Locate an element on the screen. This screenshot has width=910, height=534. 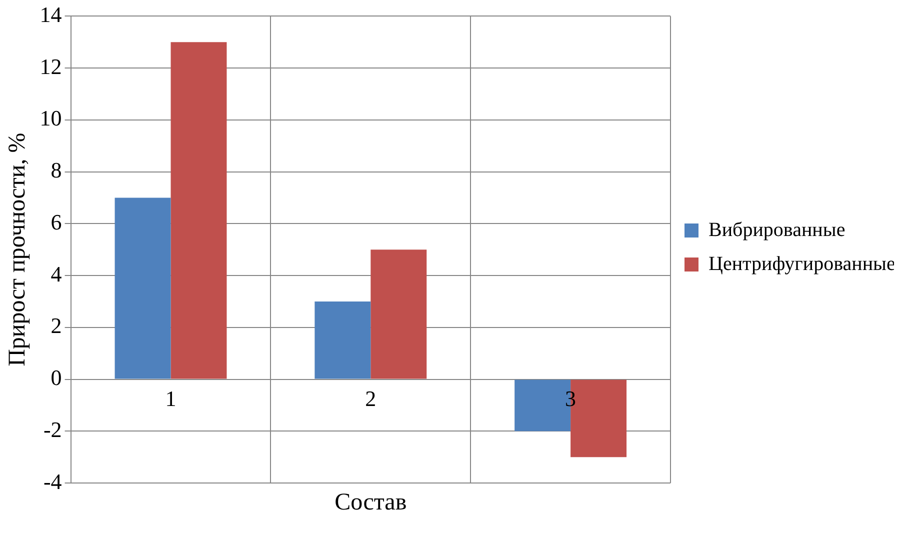
y-tick-label: 8 is located at coordinates (56, 170).